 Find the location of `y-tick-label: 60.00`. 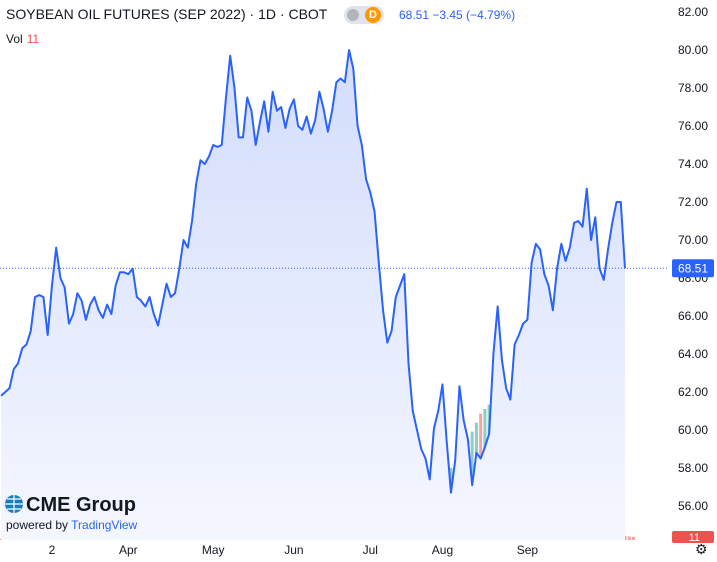

y-tick-label: 60.00 is located at coordinates (693, 430).